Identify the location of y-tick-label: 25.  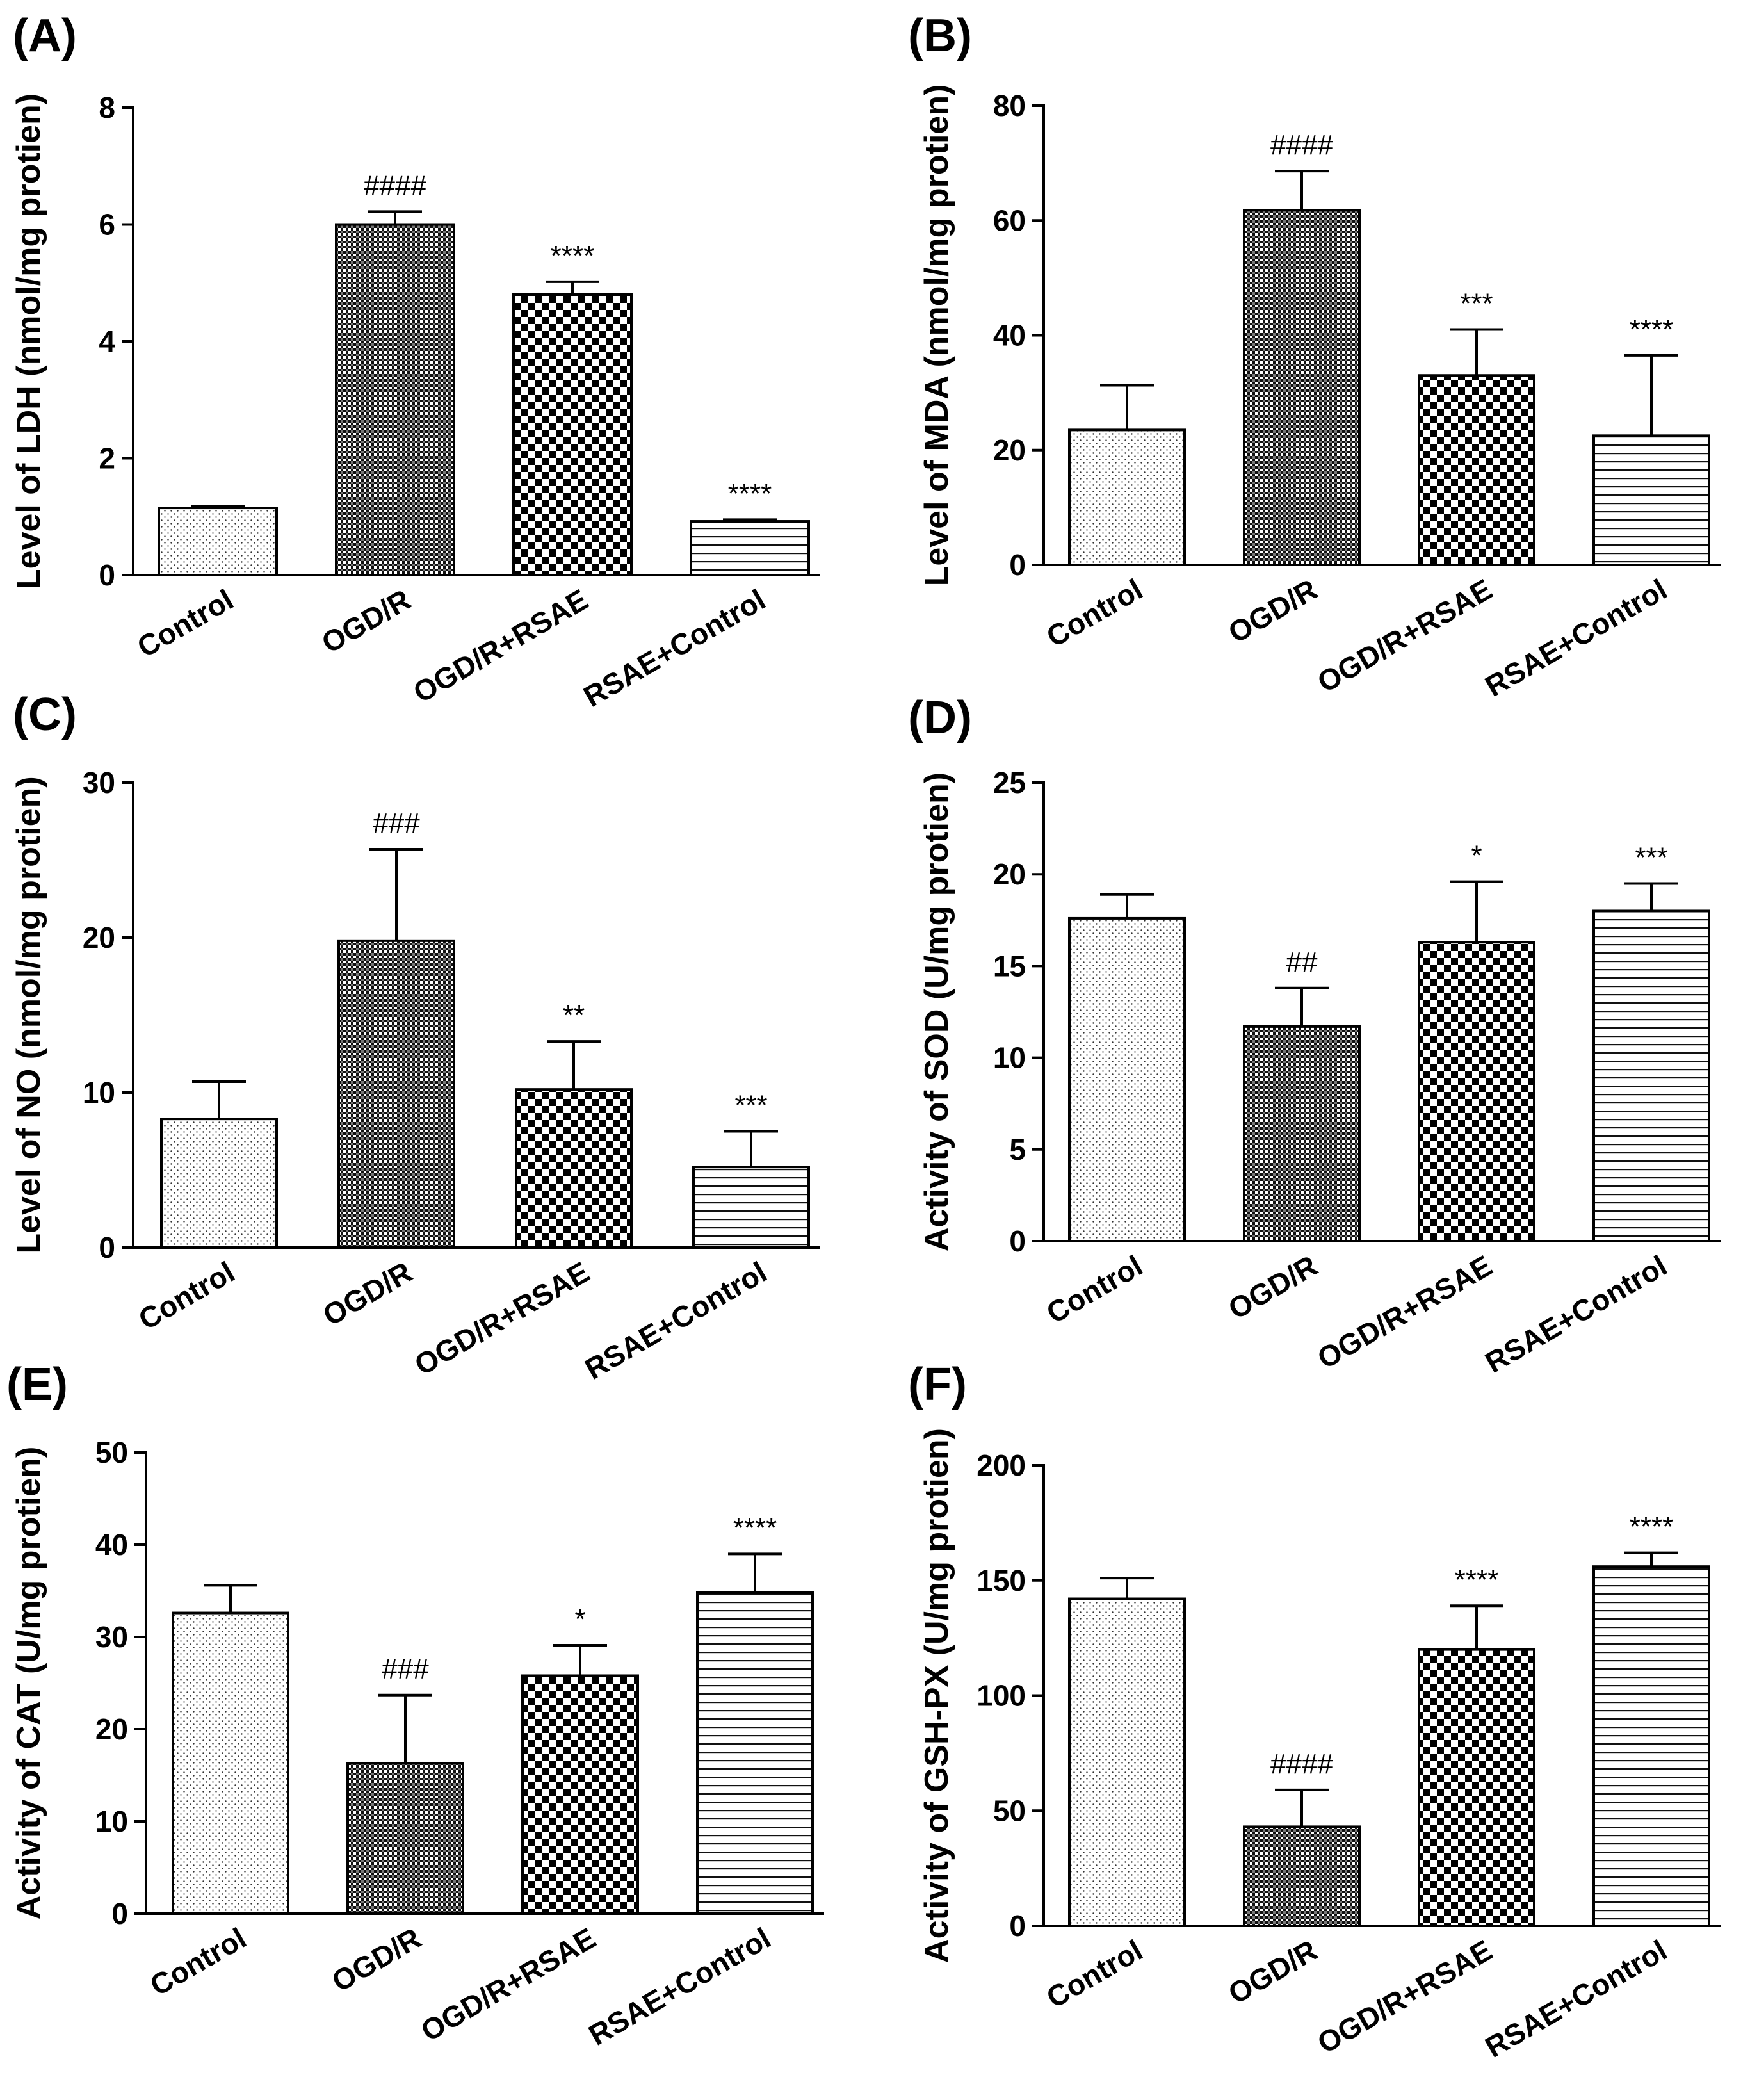
(1009, 782).